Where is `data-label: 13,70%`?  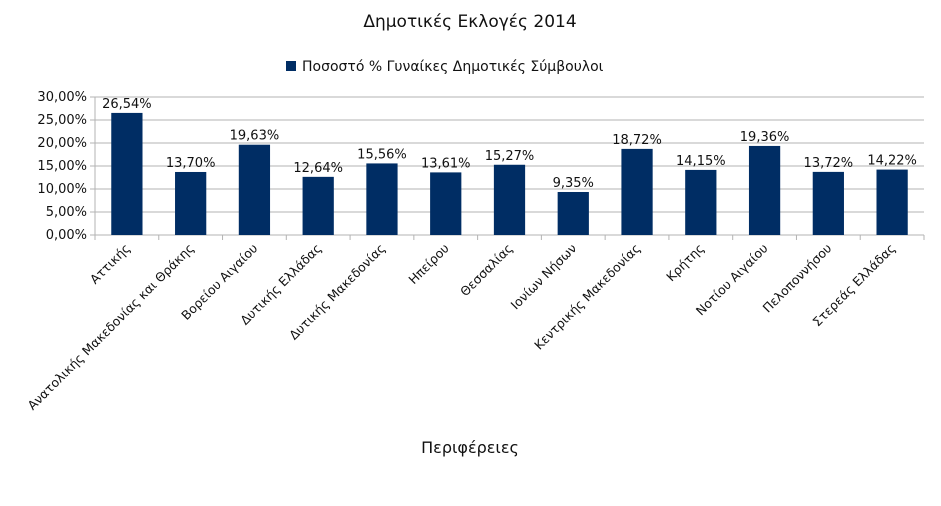 data-label: 13,70% is located at coordinates (191, 163).